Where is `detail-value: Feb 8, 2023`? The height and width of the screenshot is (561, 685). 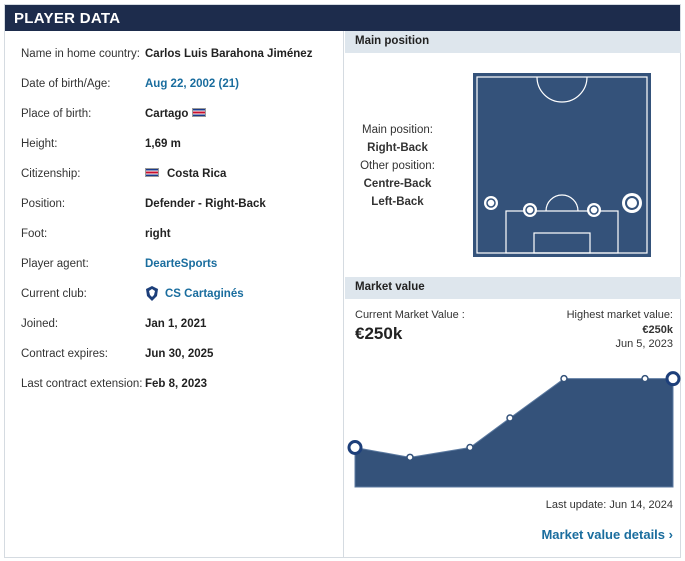 detail-value: Feb 8, 2023 is located at coordinates (176, 384).